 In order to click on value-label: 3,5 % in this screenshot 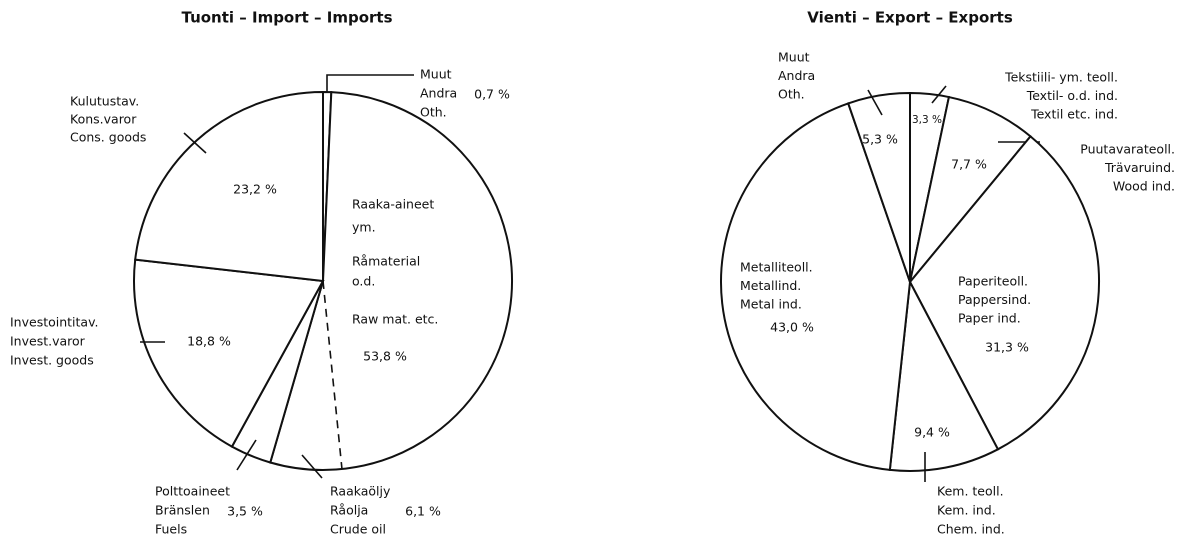, I will do `click(245, 511)`.